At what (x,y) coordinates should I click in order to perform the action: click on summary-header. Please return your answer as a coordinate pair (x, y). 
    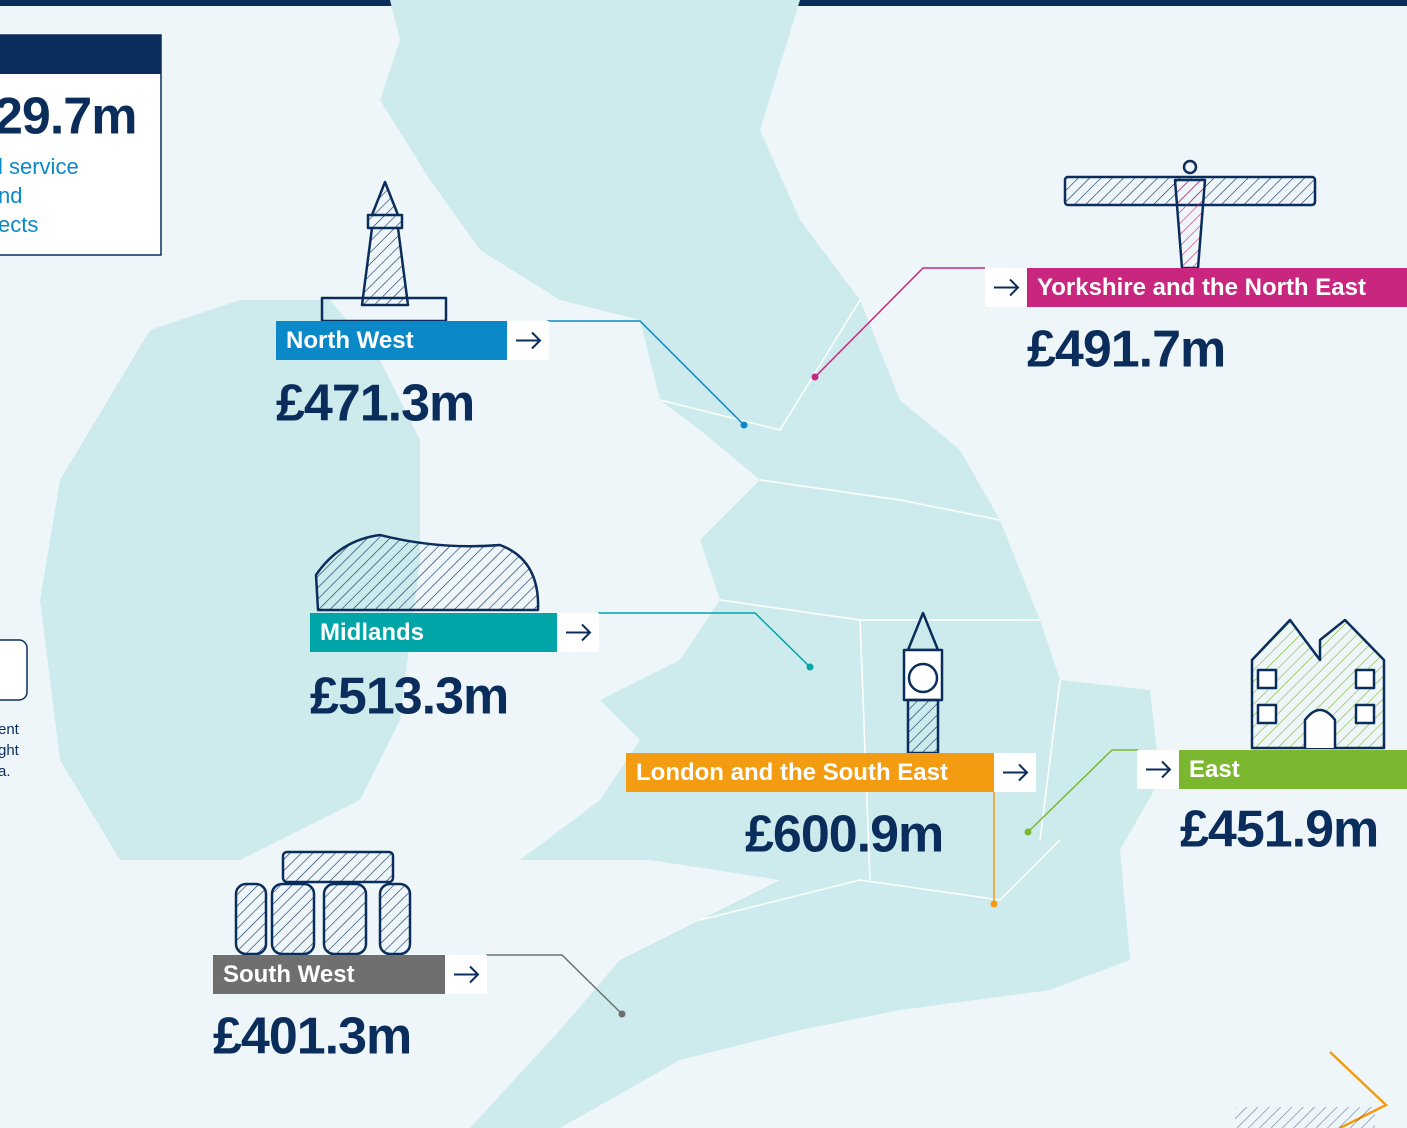
    Looking at the image, I should click on (80, 54).